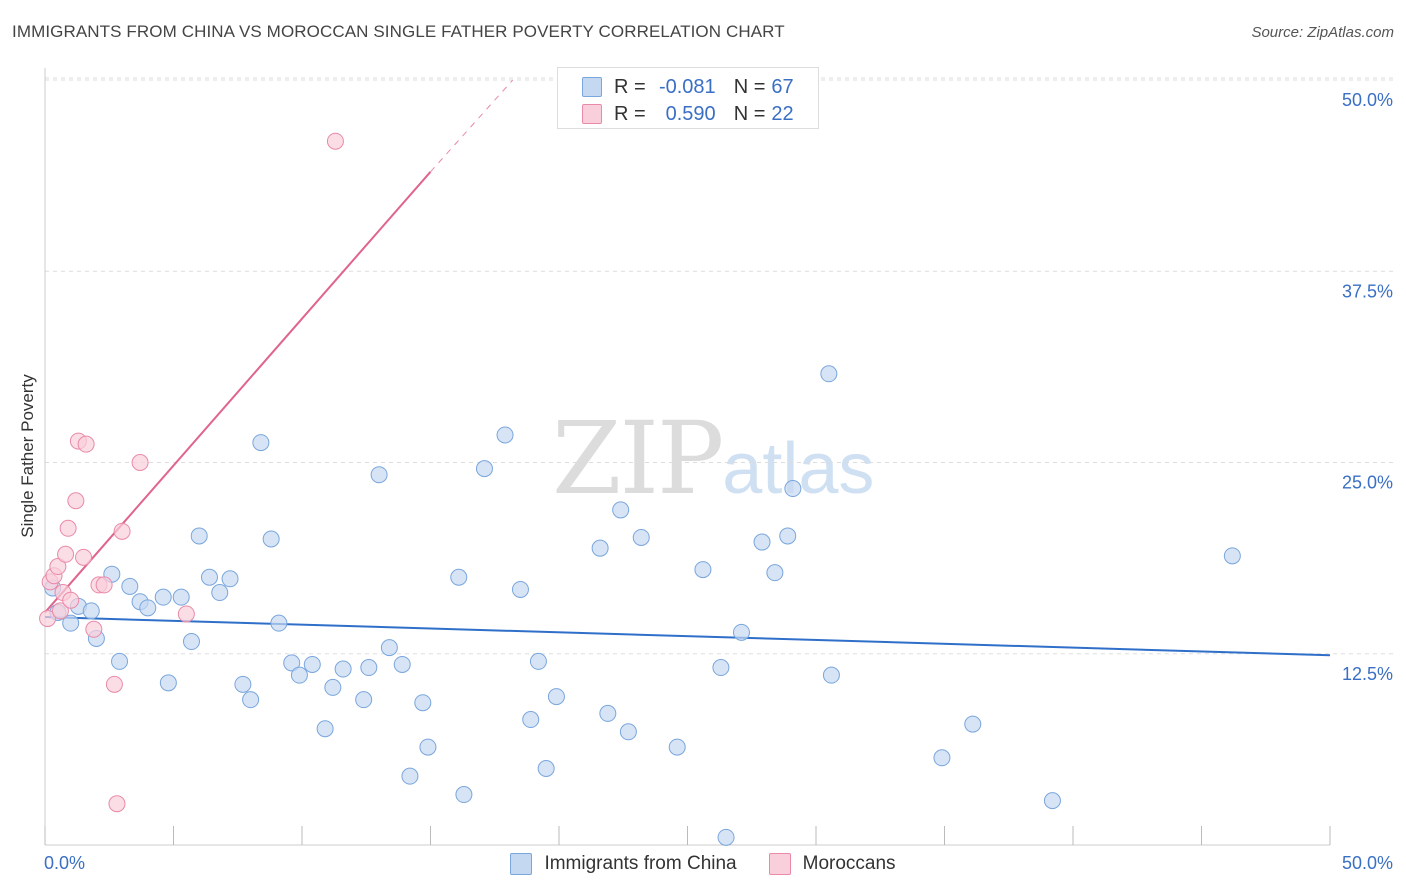  Describe the element at coordinates (1322, 32) in the screenshot. I see `source-label: Source: ZipAtlas.com` at that location.